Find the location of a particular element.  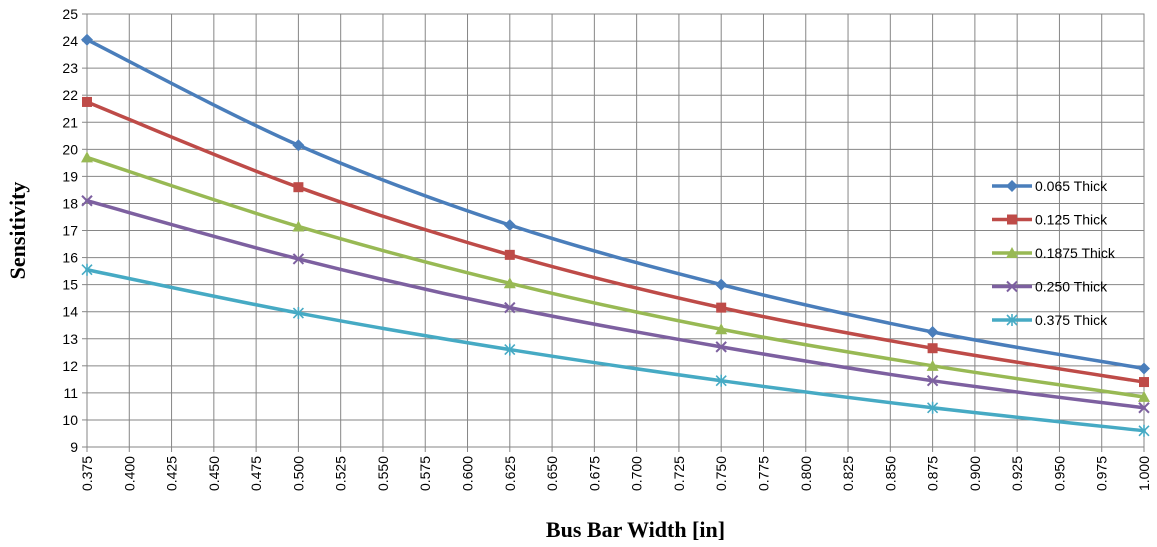

y-tick-label: 25 is located at coordinates (70, 14).